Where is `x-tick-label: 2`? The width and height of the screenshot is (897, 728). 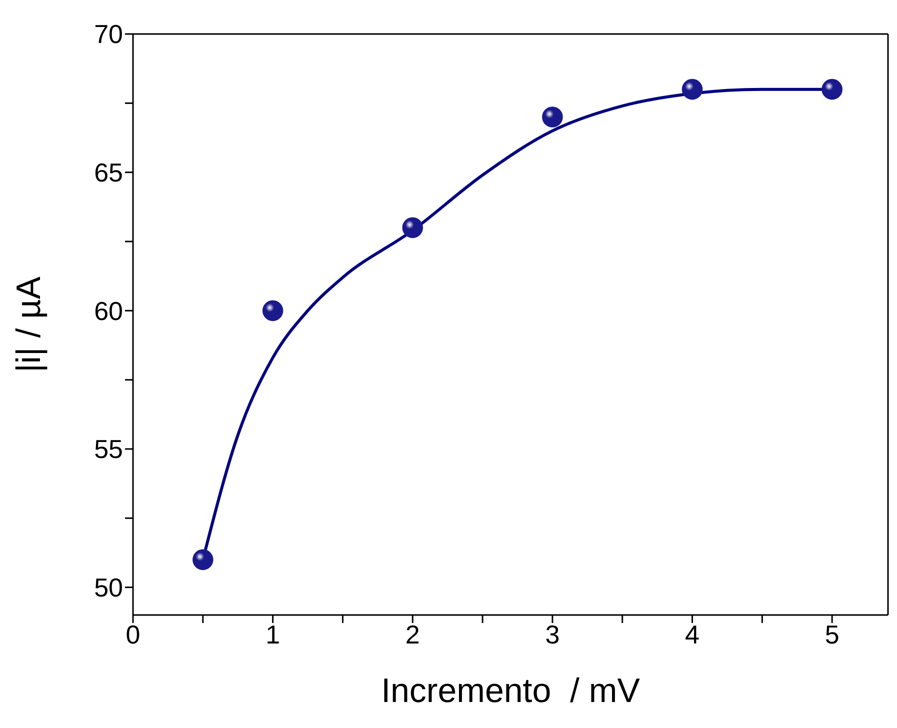 x-tick-label: 2 is located at coordinates (412, 634).